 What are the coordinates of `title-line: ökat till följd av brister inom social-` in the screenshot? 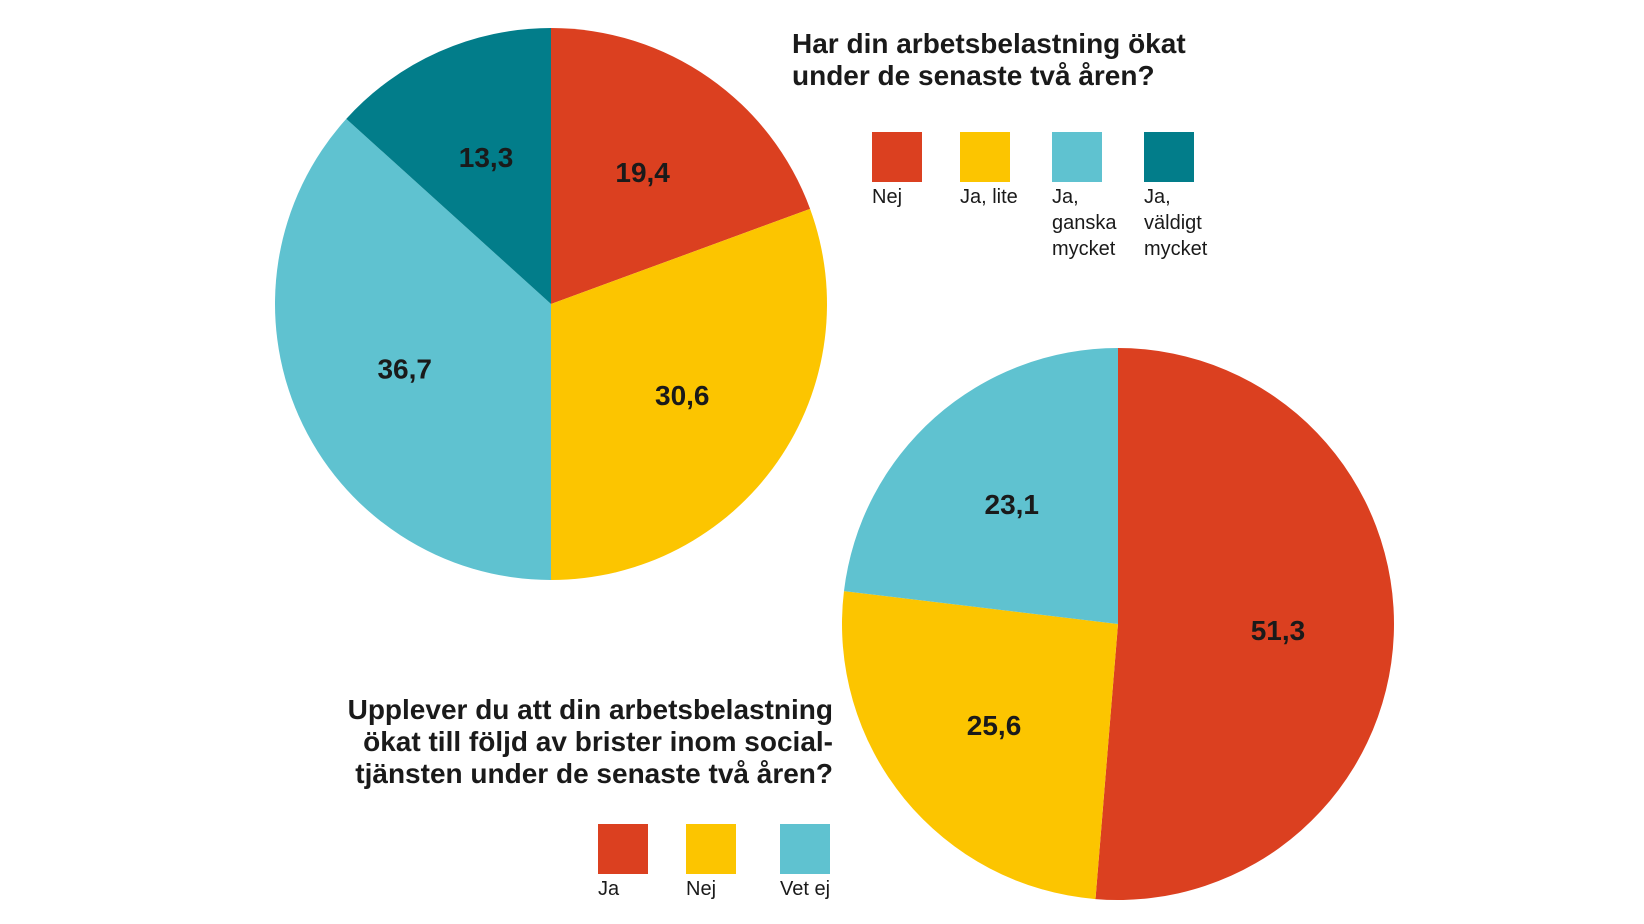 It's located at (598, 741).